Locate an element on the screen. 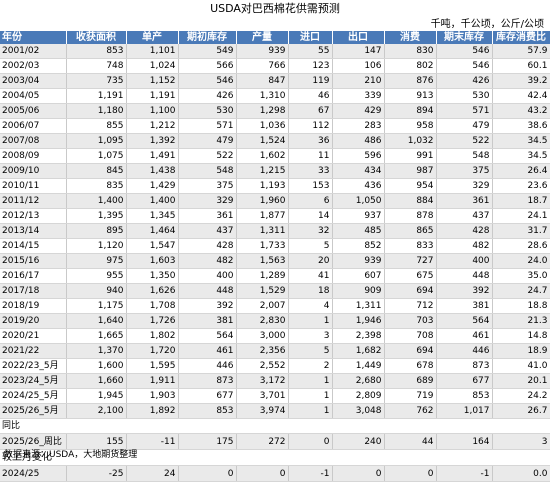 Image resolution: width=550 pixels, height=482 pixels. col-header-yield: 单产 is located at coordinates (152, 37).